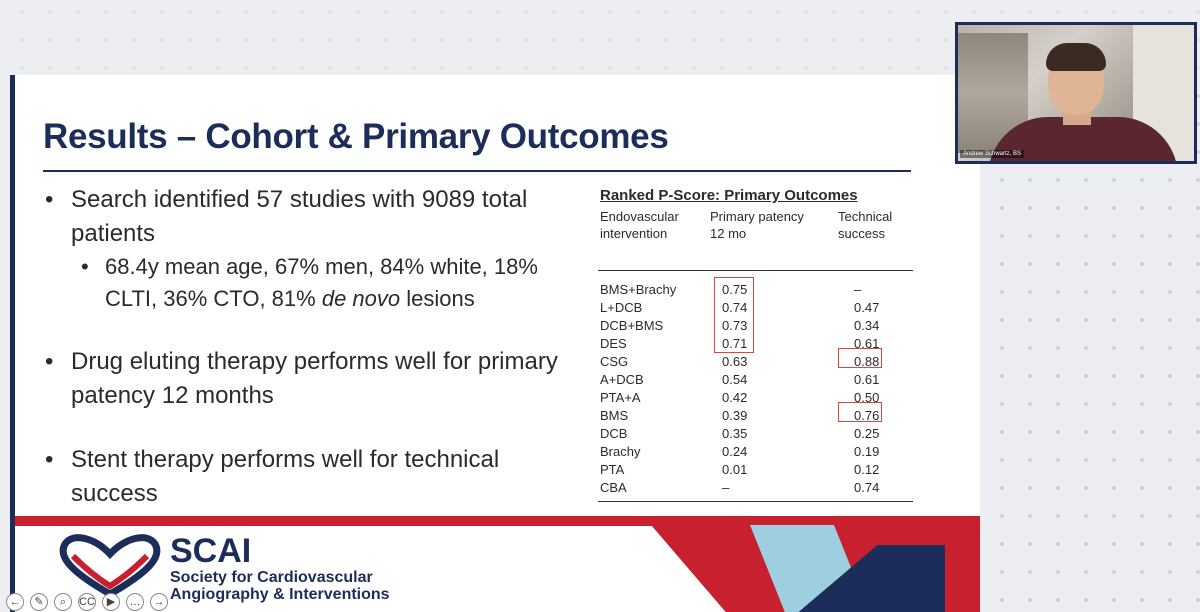  What do you see at coordinates (638, 289) in the screenshot?
I see `cell-intervention: BMS+Brachy` at bounding box center [638, 289].